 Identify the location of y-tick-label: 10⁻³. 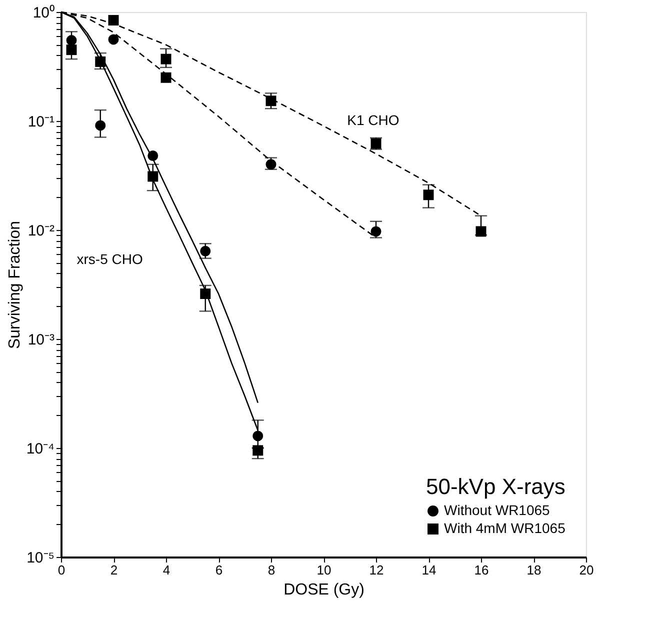
(41, 340).